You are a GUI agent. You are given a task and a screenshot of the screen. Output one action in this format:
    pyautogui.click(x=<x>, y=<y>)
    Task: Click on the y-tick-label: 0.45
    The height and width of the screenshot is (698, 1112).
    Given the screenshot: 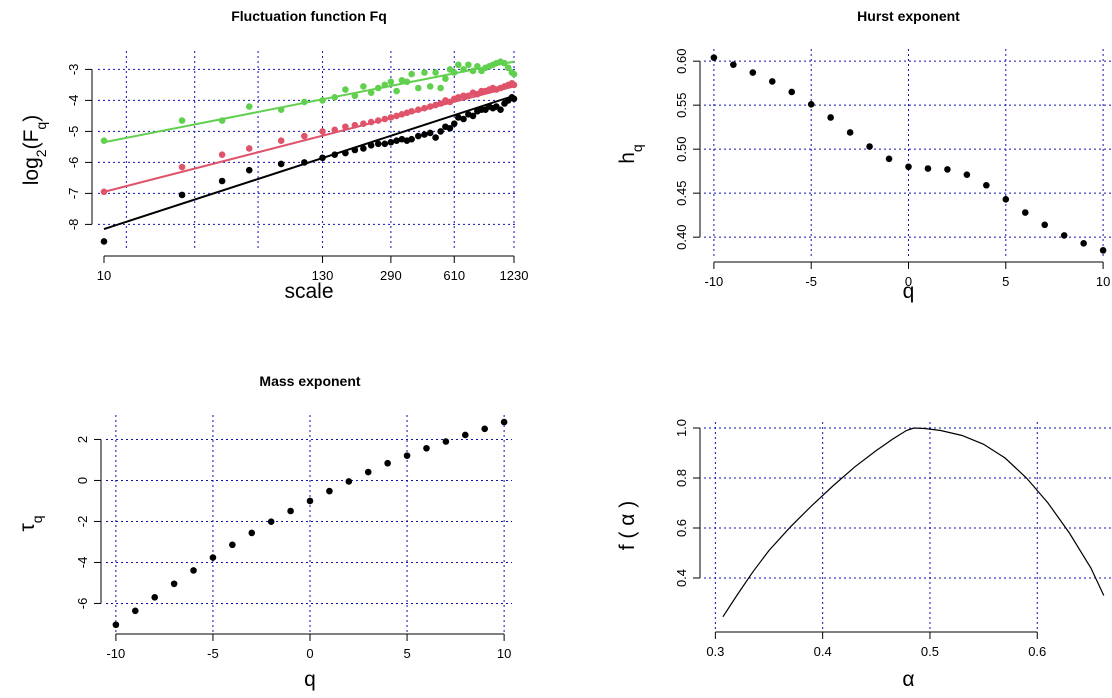 What is the action you would take?
    pyautogui.click(x=681, y=193)
    